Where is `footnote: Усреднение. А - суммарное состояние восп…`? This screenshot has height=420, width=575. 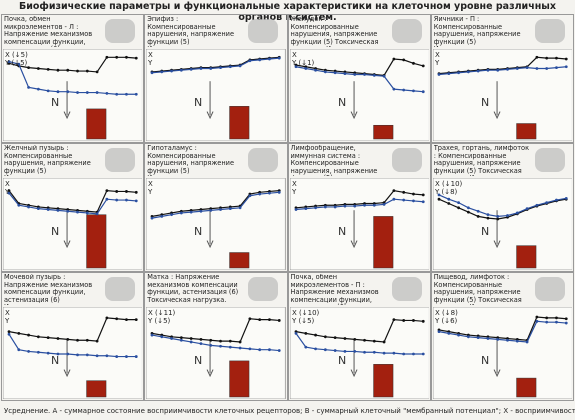
footnote: Усреднение. А - суммарное состояние восп… is located at coordinates (289, 411).